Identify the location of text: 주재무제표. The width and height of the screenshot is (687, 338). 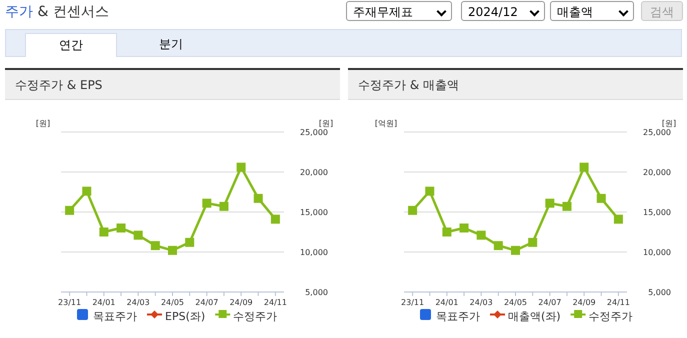
(399, 11).